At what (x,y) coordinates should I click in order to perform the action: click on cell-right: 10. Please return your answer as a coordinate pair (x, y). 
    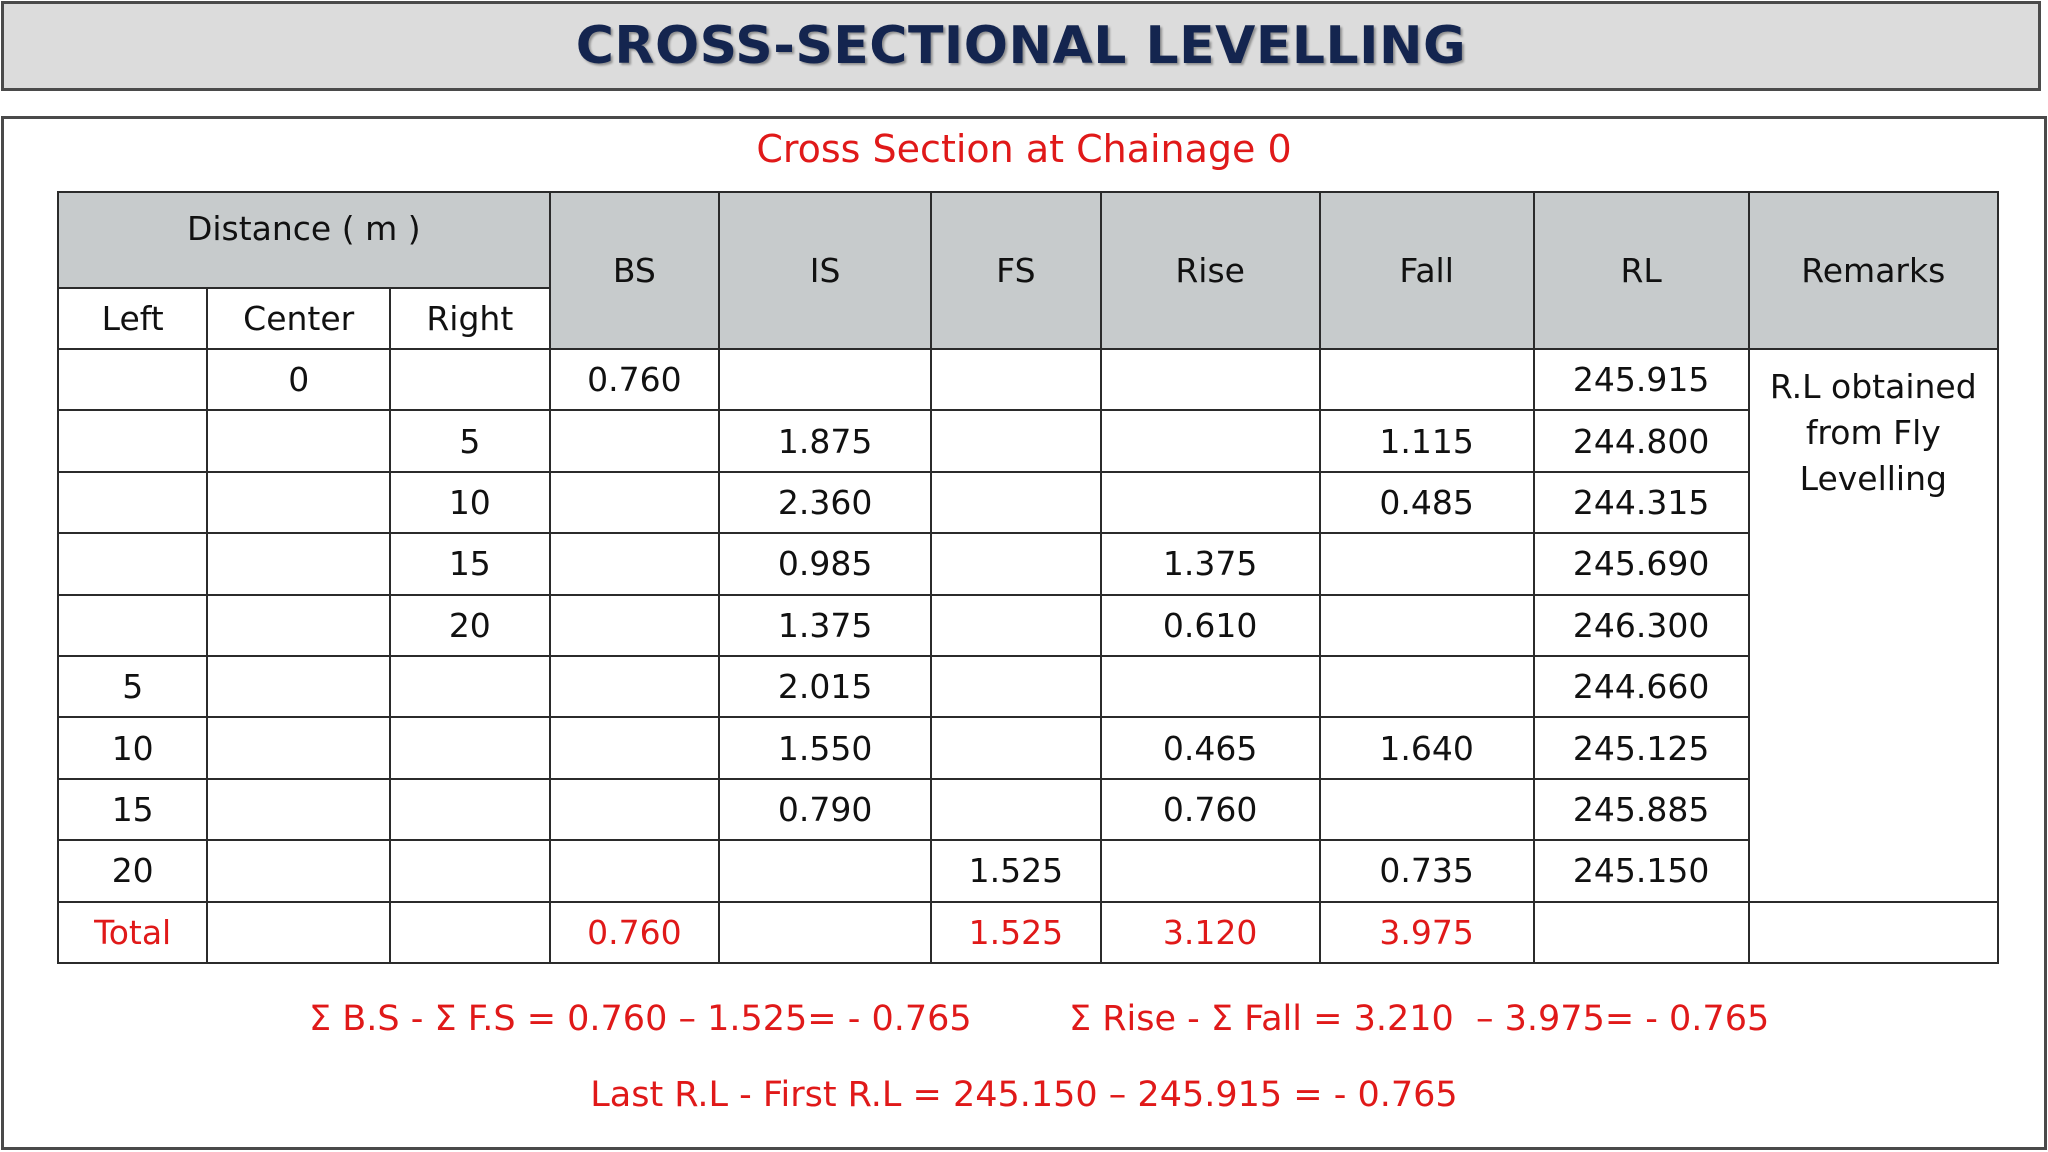
    Looking at the image, I should click on (470, 502).